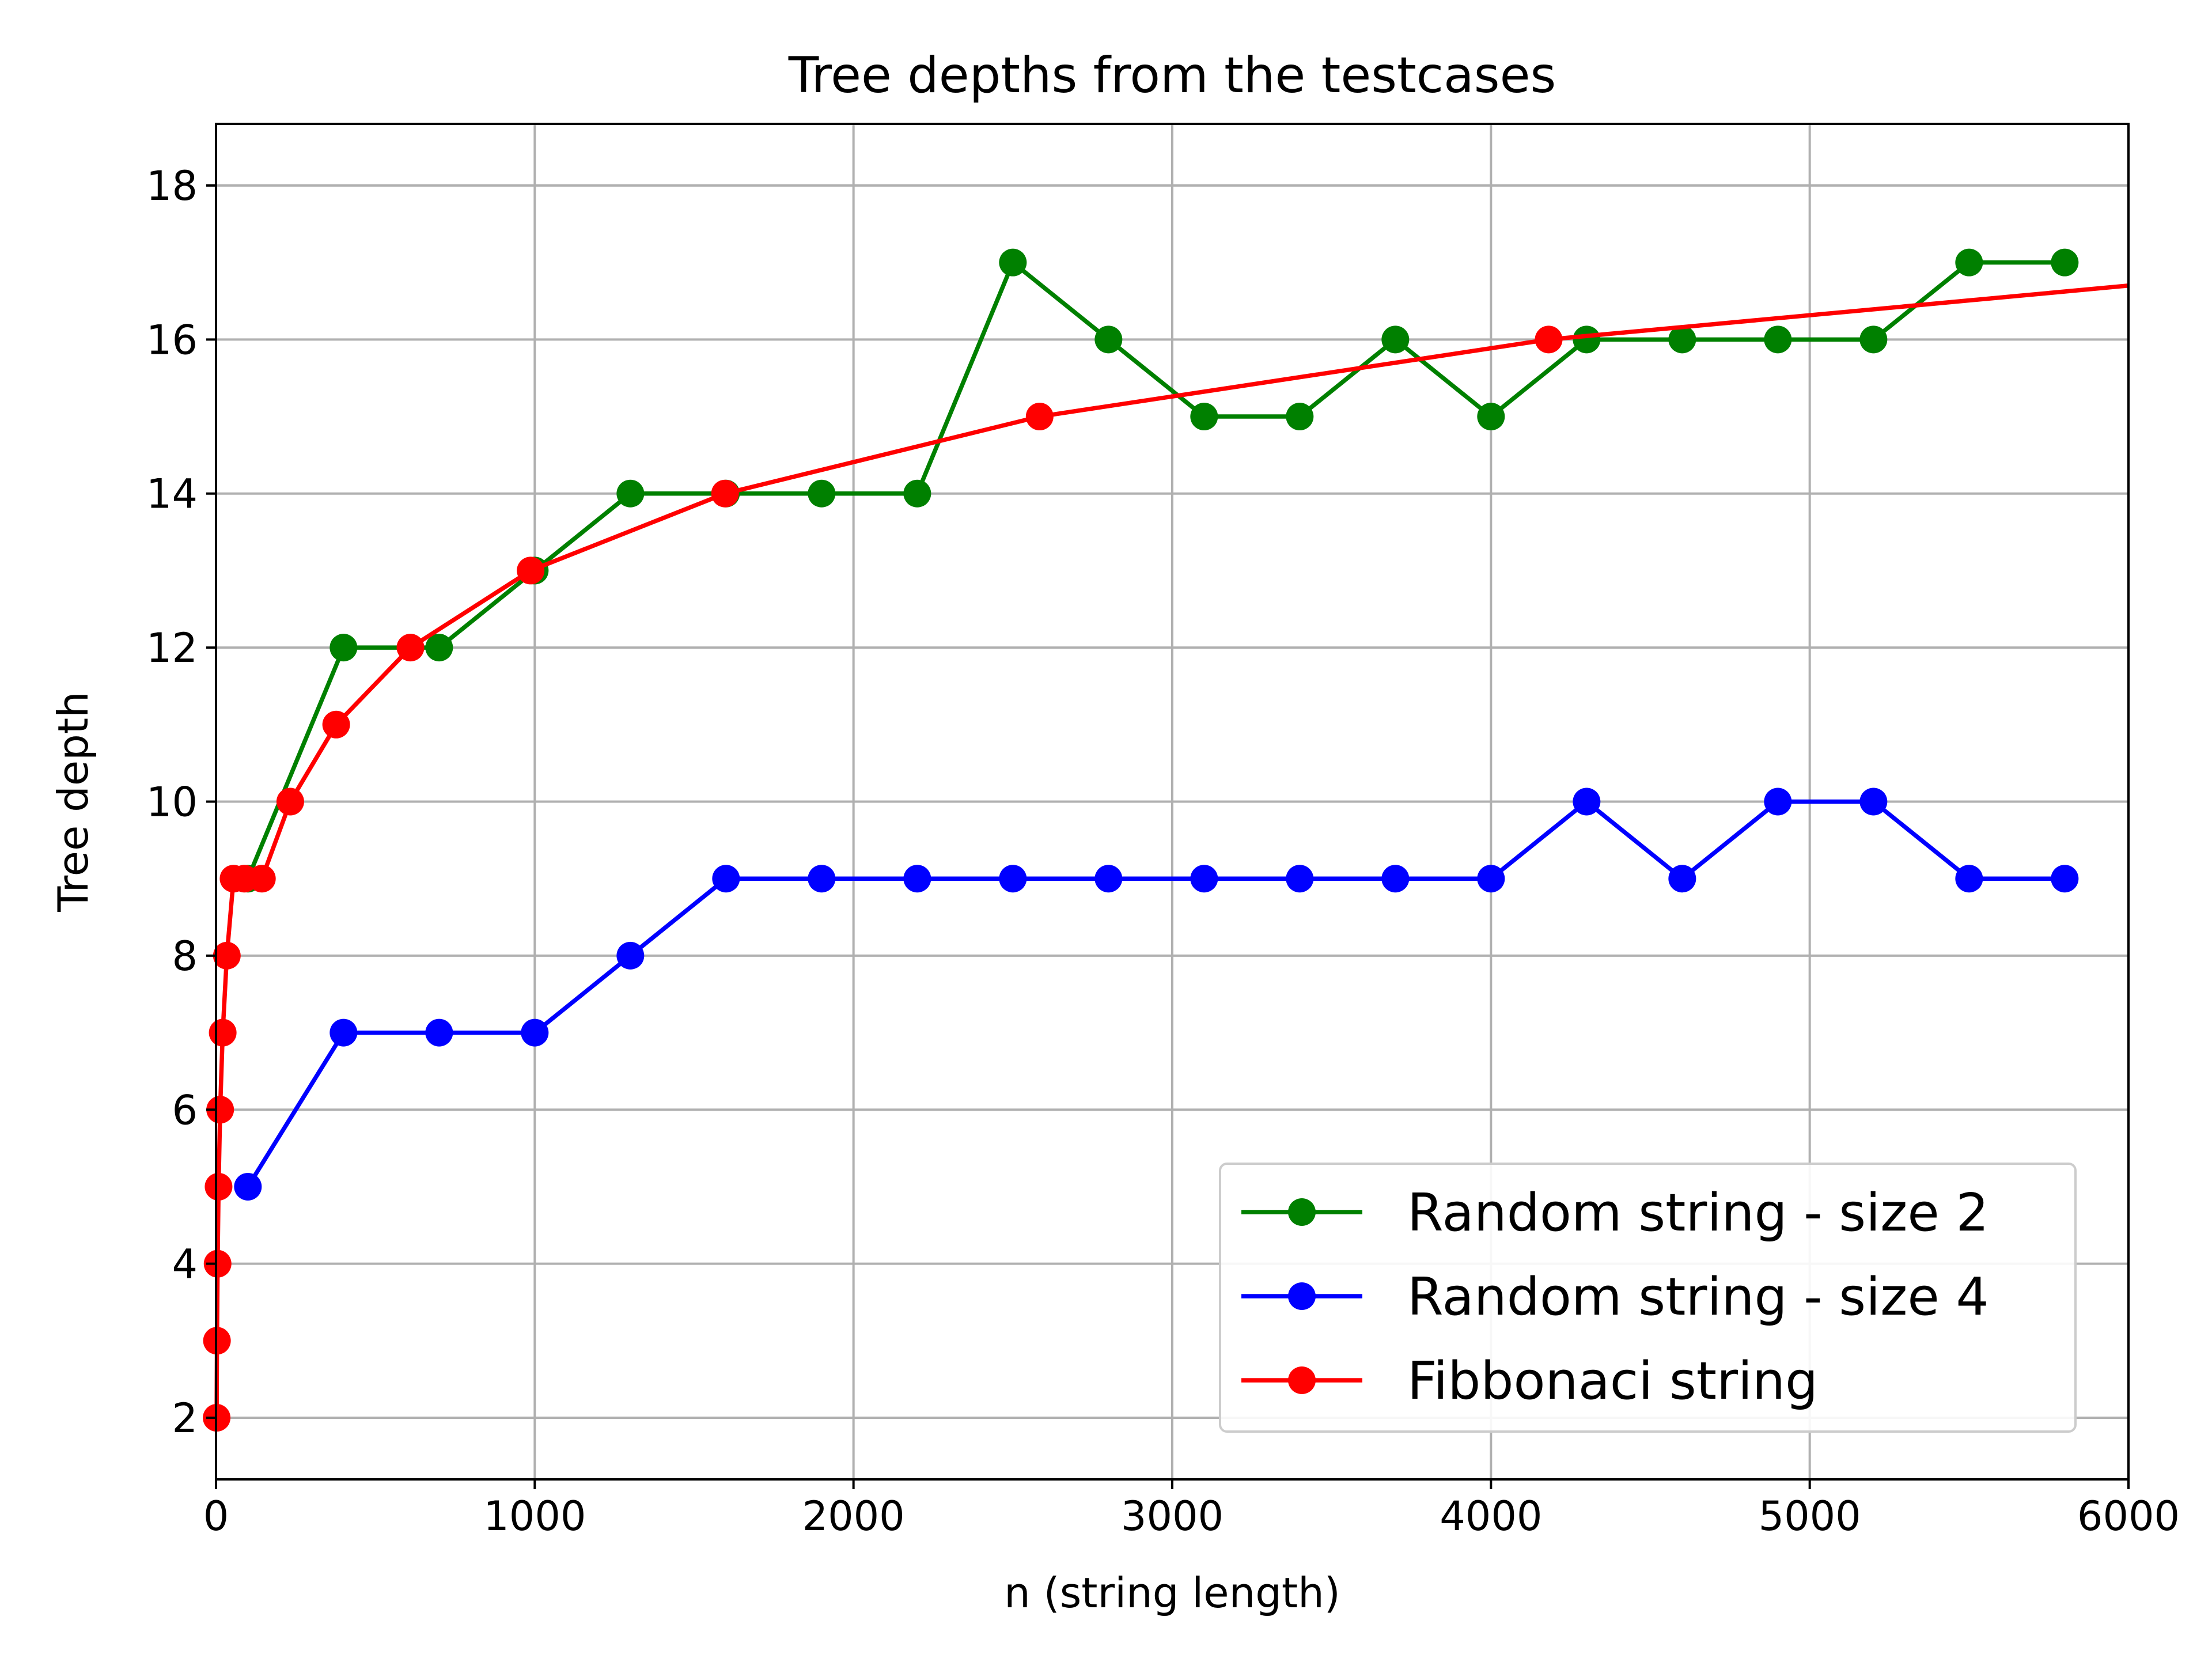 This screenshot has height=1662, width=2212. Describe the element at coordinates (172, 340) in the screenshot. I see `y-tick-label: 16` at that location.